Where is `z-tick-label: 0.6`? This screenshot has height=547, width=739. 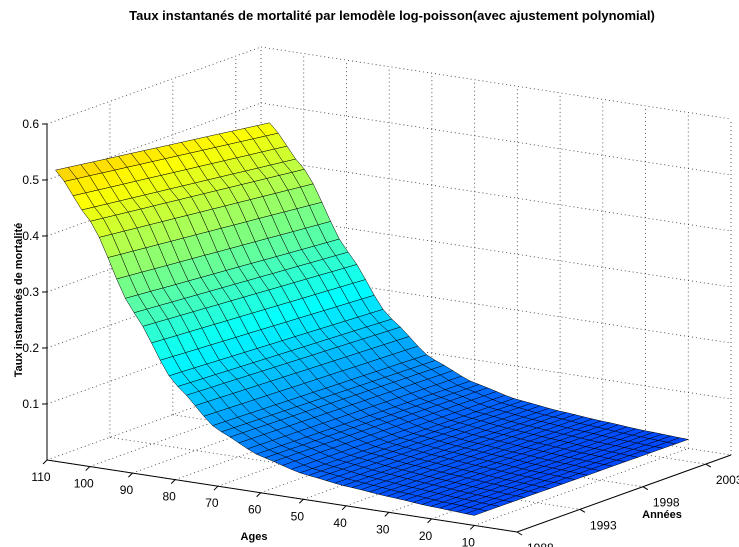
z-tick-label: 0.6 is located at coordinates (30, 124).